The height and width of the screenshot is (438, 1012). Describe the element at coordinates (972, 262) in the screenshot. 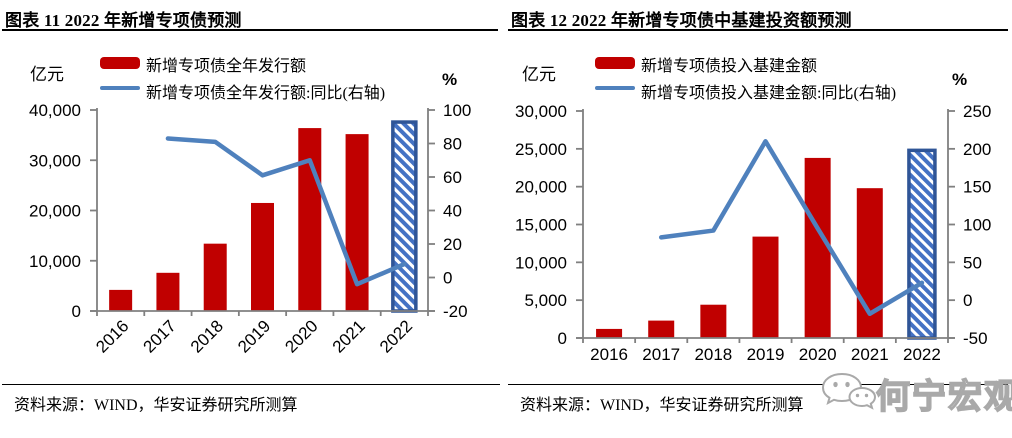

I see `svg-text: 50` at that location.